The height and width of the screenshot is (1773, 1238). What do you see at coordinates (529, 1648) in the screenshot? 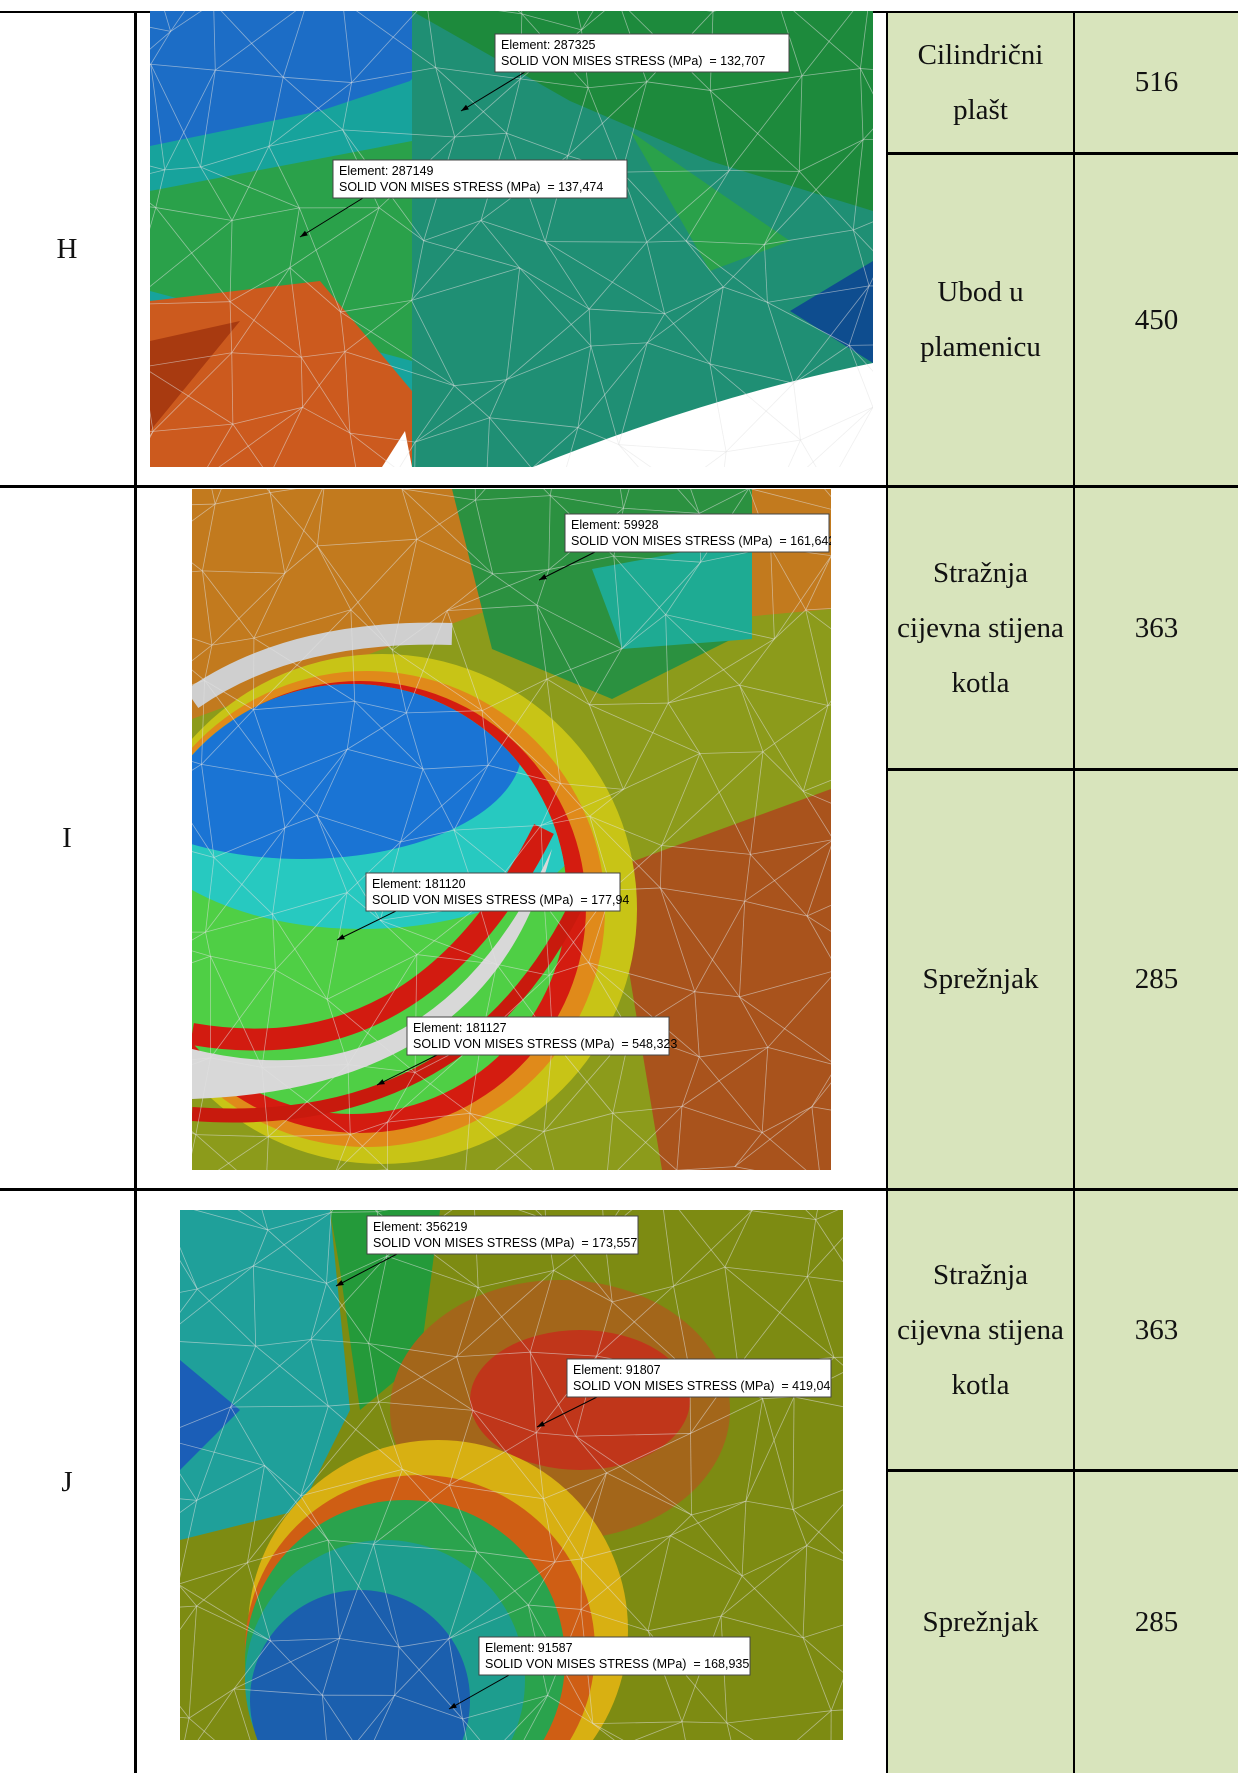
I see `callout-element: Element: 91587` at bounding box center [529, 1648].